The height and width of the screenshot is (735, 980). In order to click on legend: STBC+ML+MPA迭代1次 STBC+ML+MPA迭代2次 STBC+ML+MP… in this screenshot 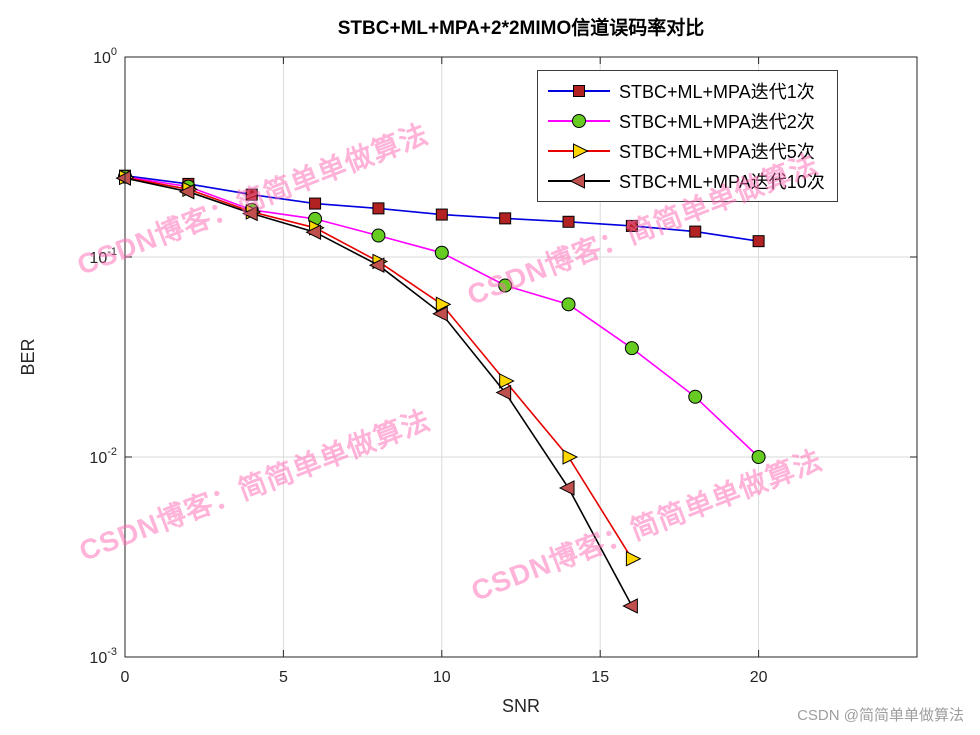, I will do `click(687, 136)`.